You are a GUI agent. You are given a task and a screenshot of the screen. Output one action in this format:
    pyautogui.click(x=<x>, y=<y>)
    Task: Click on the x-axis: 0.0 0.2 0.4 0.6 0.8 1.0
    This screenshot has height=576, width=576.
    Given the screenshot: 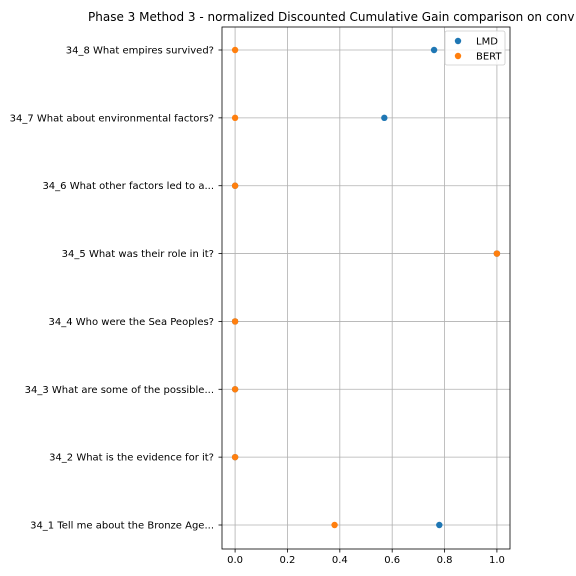 What is the action you would take?
    pyautogui.click(x=366, y=557)
    